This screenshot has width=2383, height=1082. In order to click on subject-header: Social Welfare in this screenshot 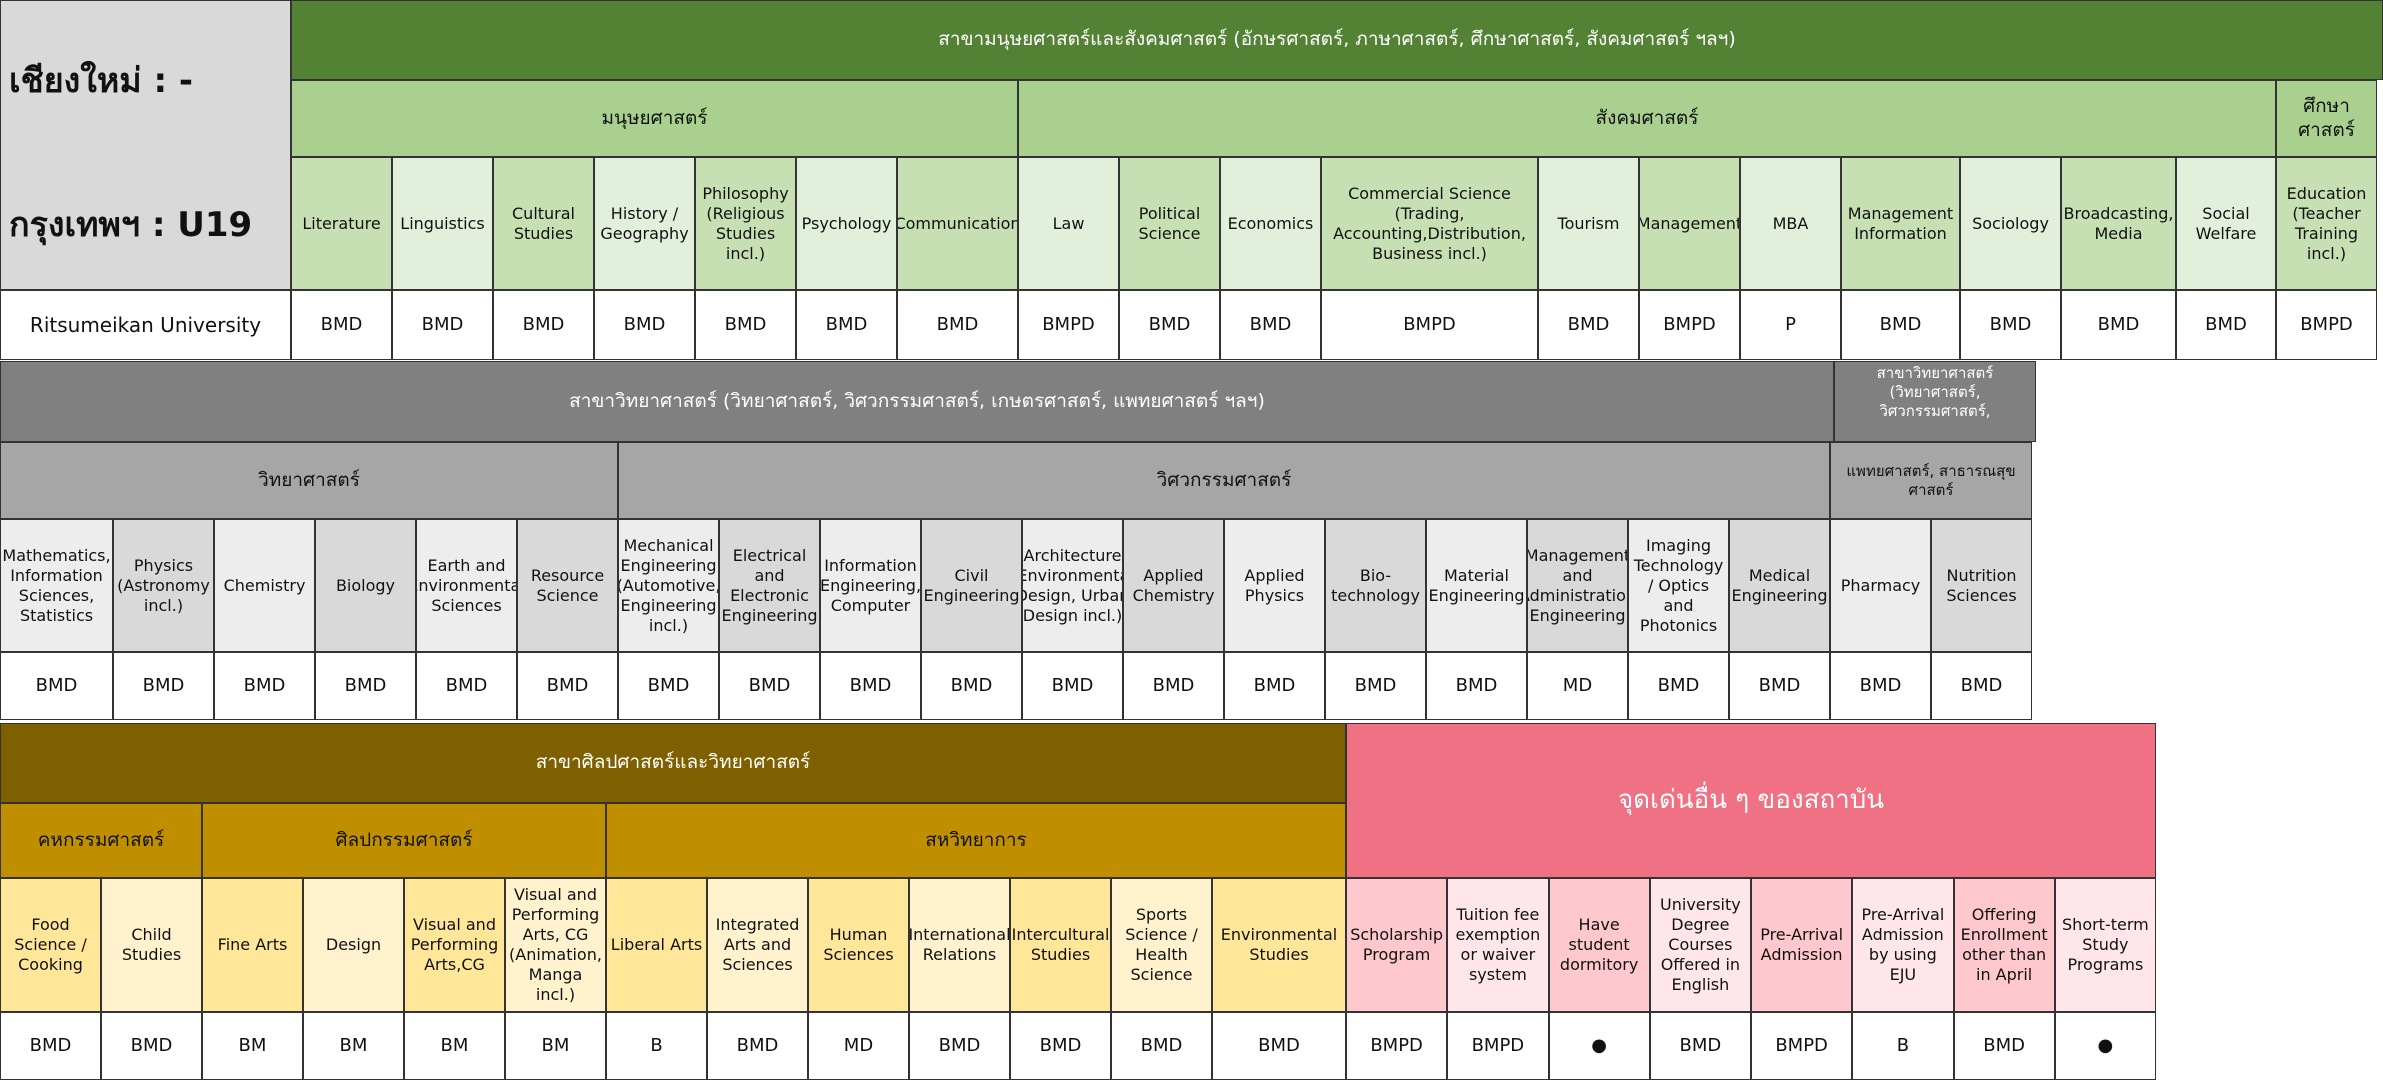, I will do `click(2226, 223)`.